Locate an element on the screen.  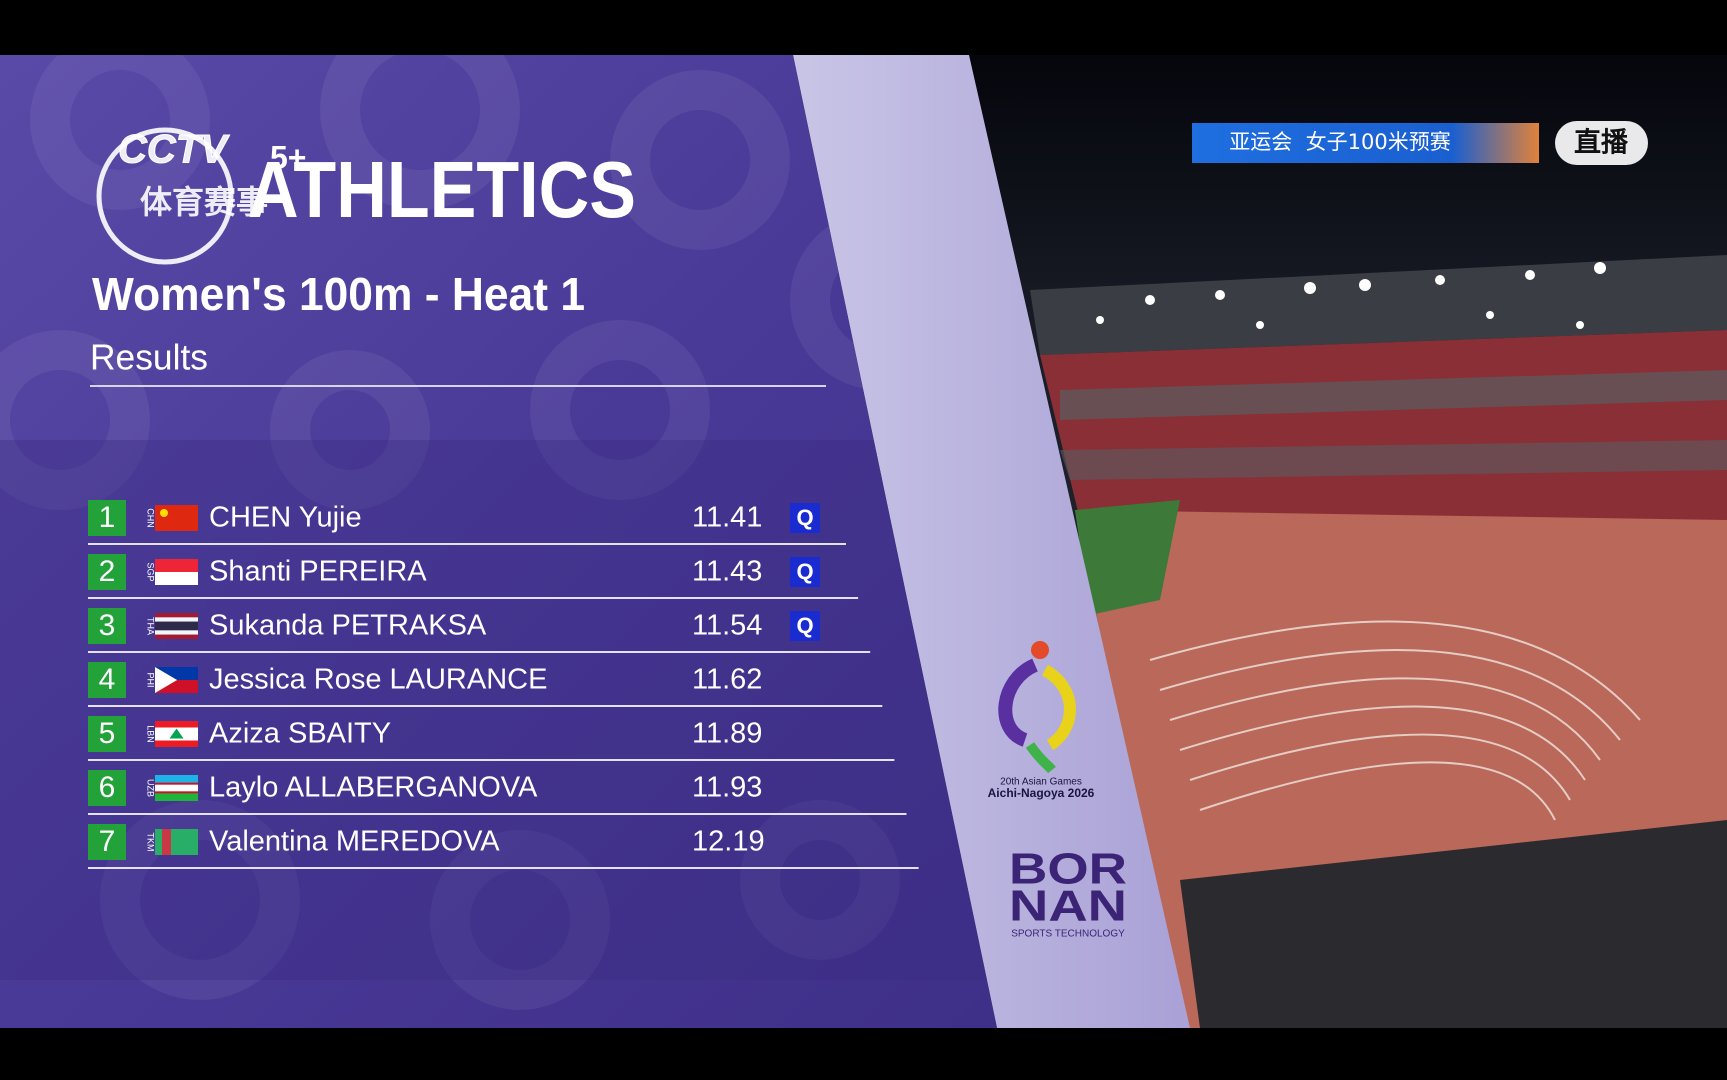
time: 11.62 is located at coordinates (727, 680).